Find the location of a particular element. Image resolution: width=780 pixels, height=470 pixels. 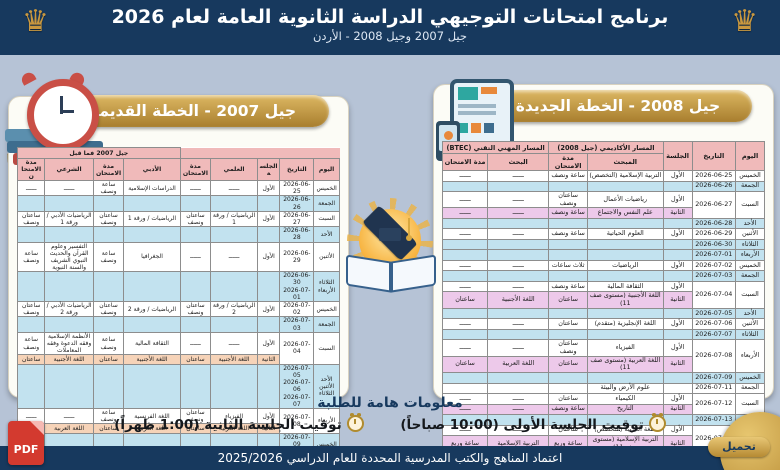

table-cell: علوم الأرض والبيئة is located at coordinates (625, 388).